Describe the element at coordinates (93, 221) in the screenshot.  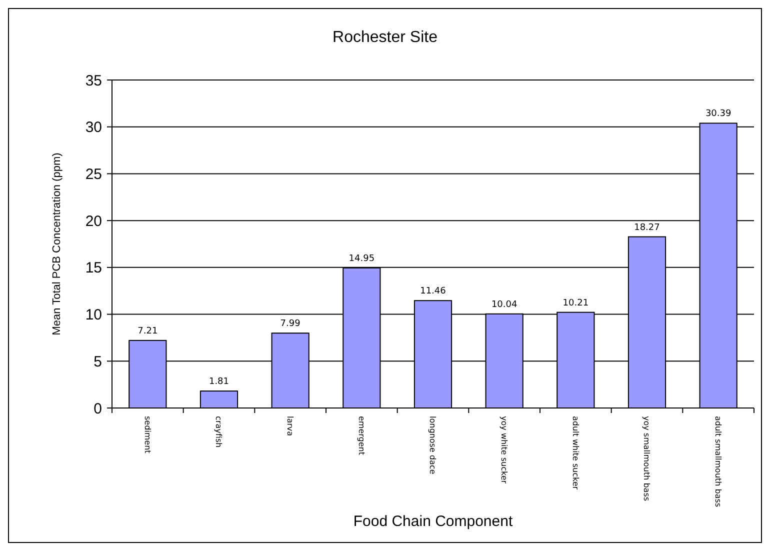
I see `y-tick-label: 20` at that location.